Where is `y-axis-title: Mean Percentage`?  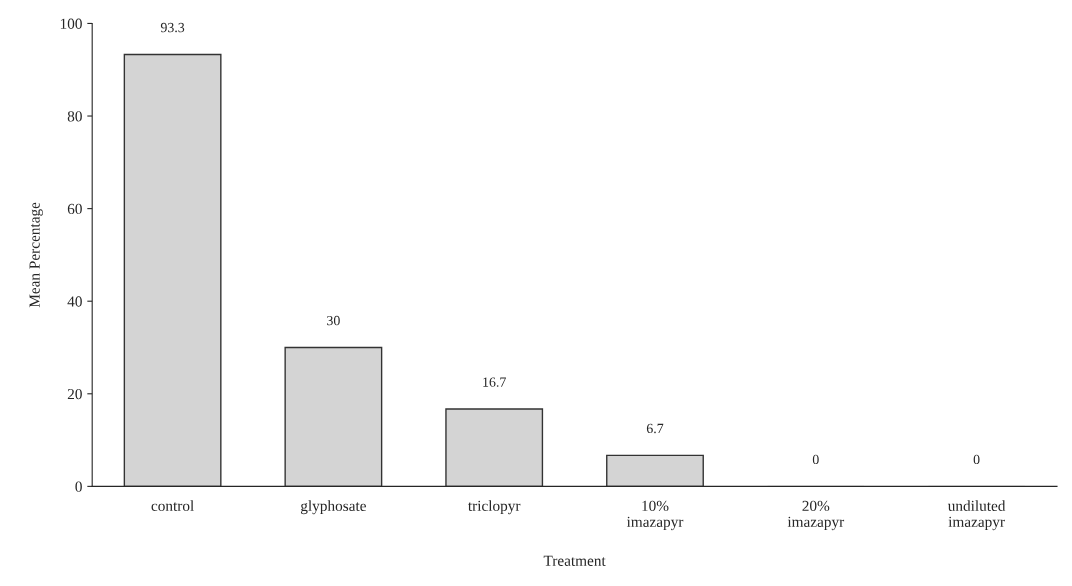
y-axis-title: Mean Percentage is located at coordinates (36, 255).